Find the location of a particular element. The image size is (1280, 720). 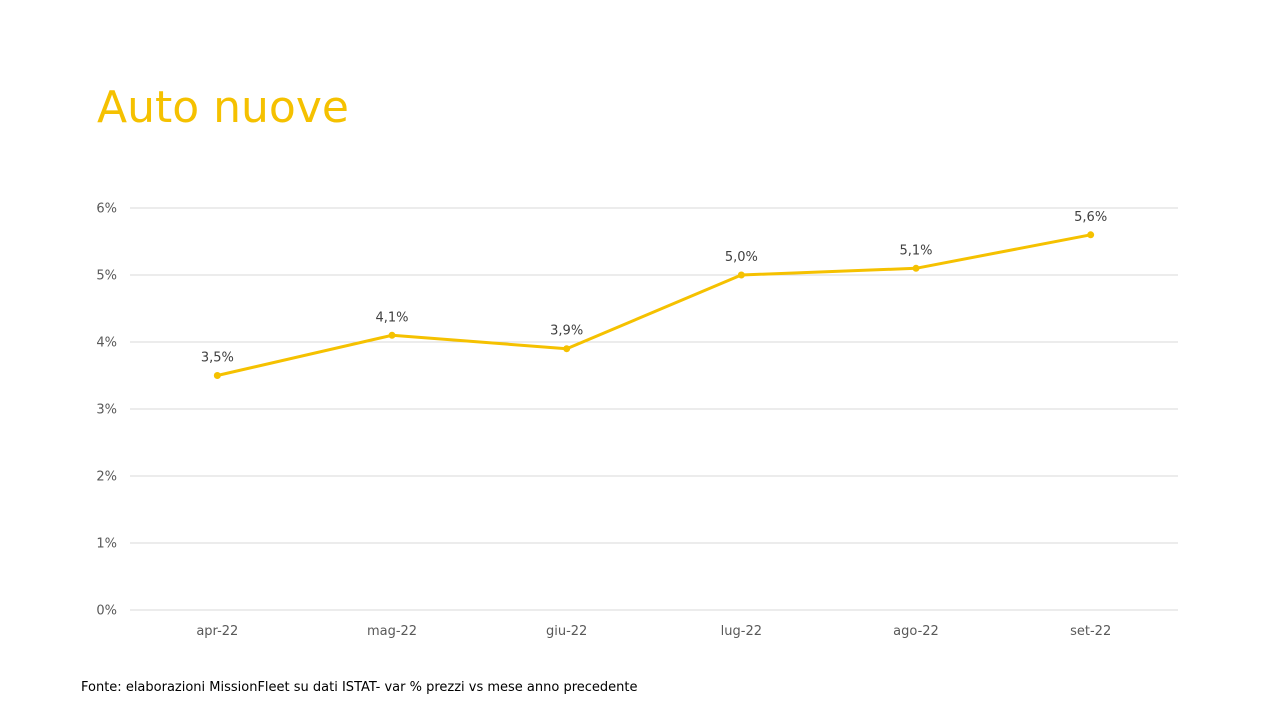

y-tick-label: 5% is located at coordinates (106, 276).